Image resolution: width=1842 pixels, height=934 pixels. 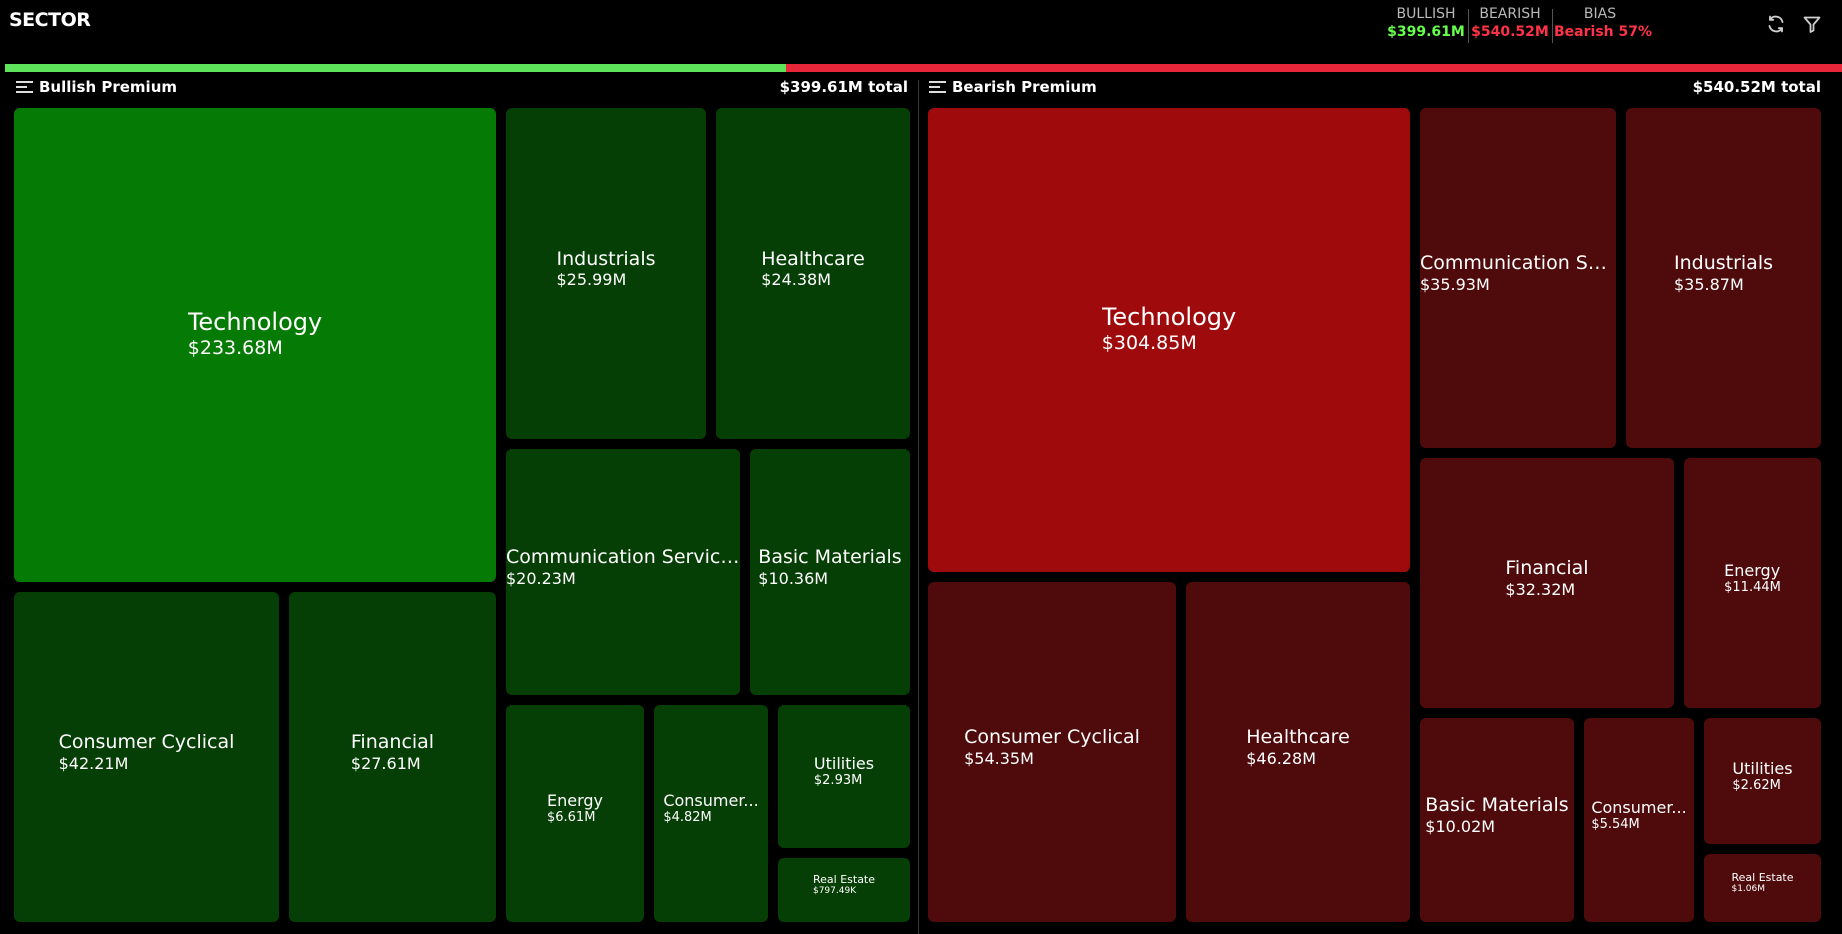 I want to click on tile-text: Industrials $25.99M, so click(x=605, y=269).